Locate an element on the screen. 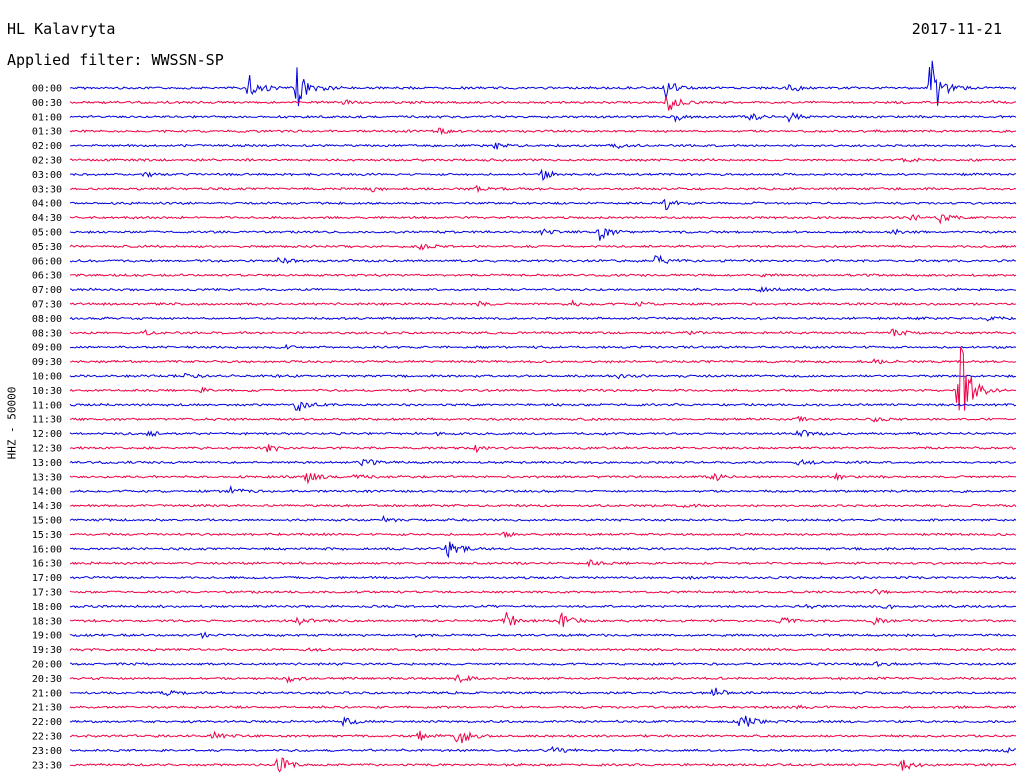 This screenshot has width=1024, height=780. date-label: 2017-11-21 is located at coordinates (956, 29).